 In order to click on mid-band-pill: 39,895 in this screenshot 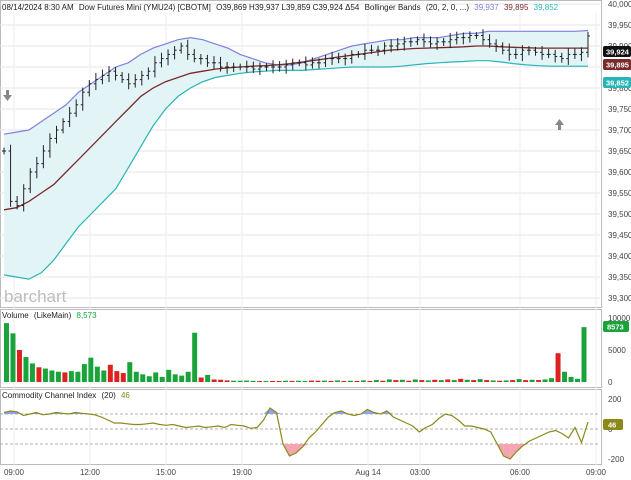, I will do `click(617, 64)`.